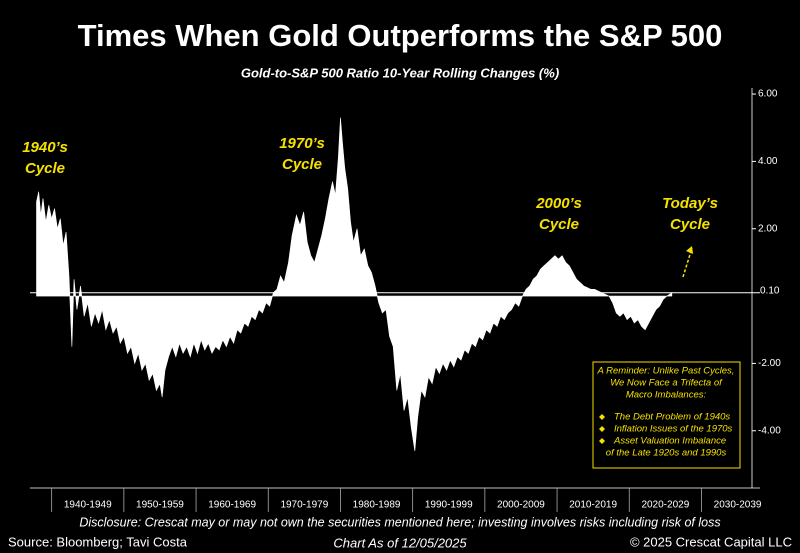 This screenshot has height=553, width=800. What do you see at coordinates (669, 441) in the screenshot?
I see `note-text: Asset Valuation Imbalance` at bounding box center [669, 441].